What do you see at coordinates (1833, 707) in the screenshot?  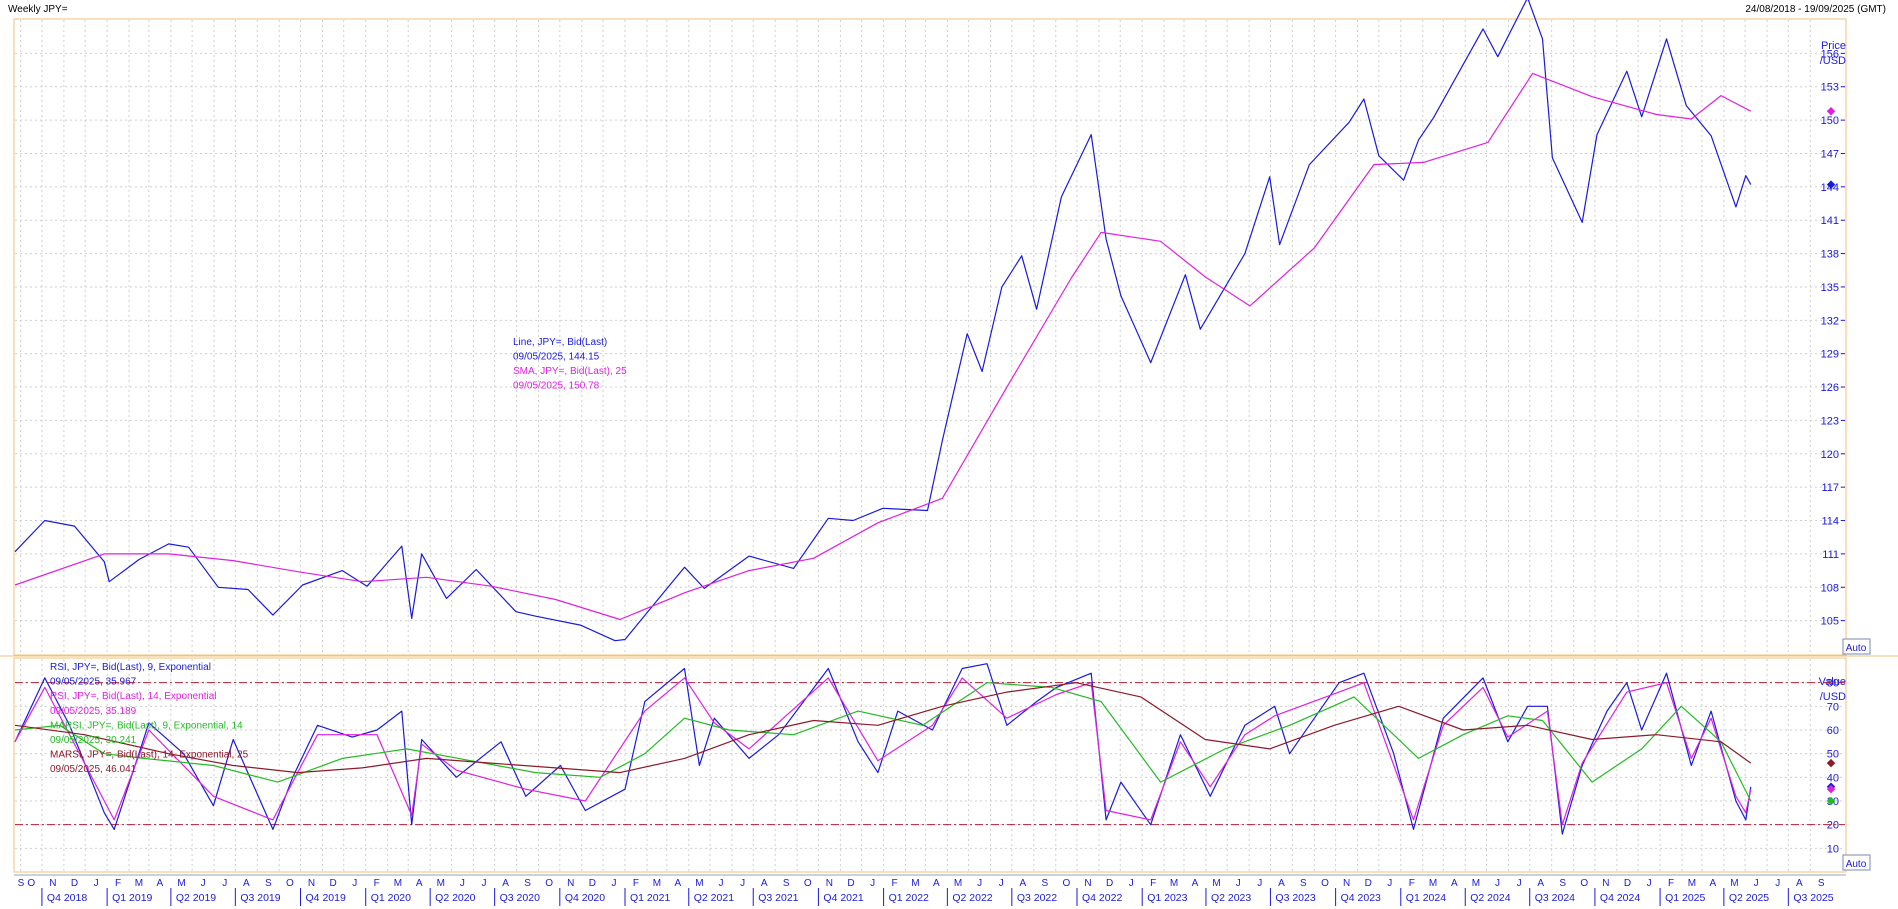 I see `rsi-tick-label: 70` at bounding box center [1833, 707].